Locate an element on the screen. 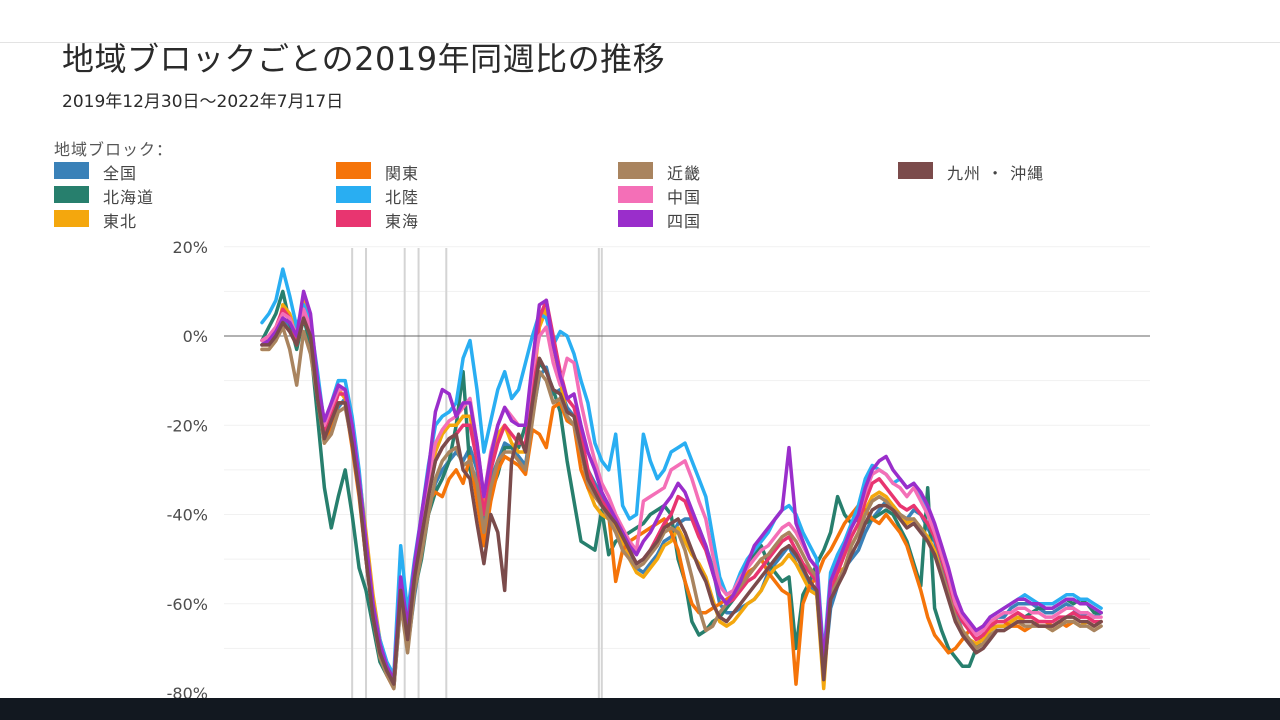 Image resolution: width=1280 pixels, height=720 pixels. y-axis-ticks: 20%0%-20%-40%-60%-80% is located at coordinates (187, 470).